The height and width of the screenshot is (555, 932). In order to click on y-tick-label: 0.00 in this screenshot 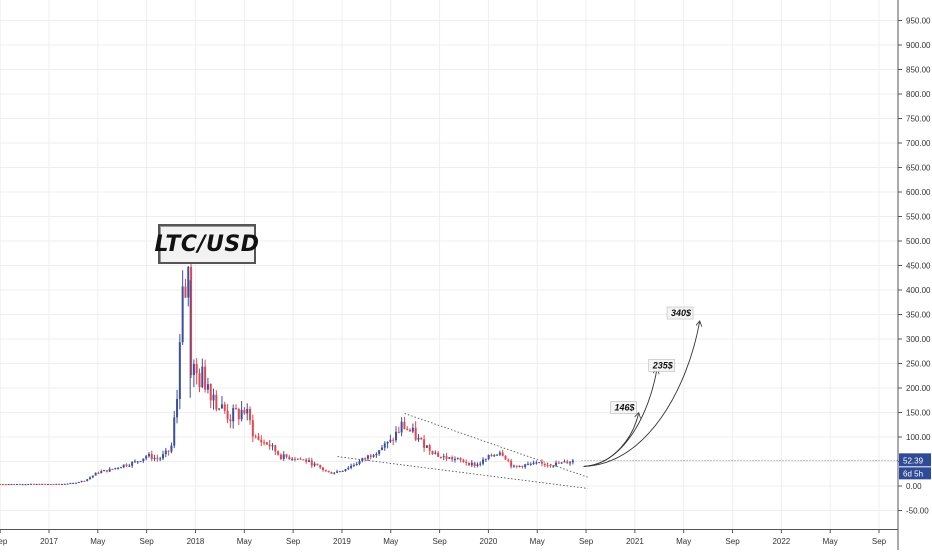, I will do `click(914, 486)`.